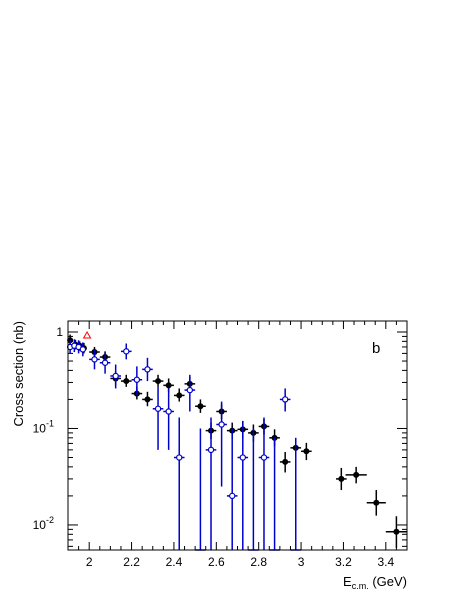 This screenshot has width=463, height=599. Describe the element at coordinates (50, 520) in the screenshot. I see `y-tick-exponent: -2` at that location.